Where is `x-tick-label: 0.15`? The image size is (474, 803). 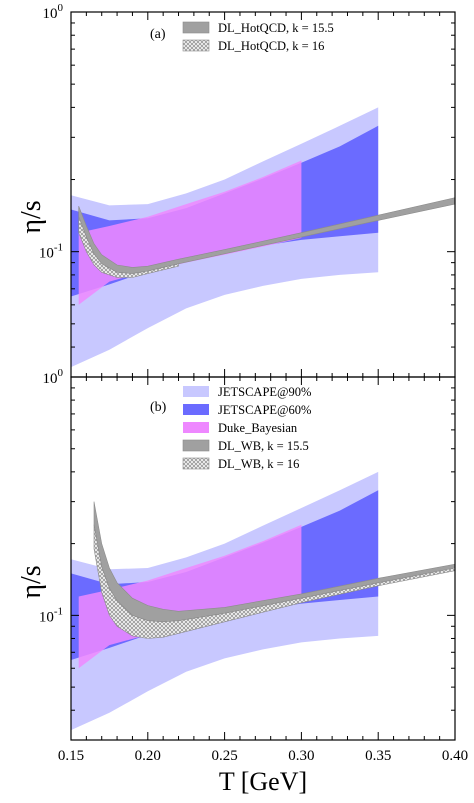 x-tick-label: 0.15 is located at coordinates (71, 756).